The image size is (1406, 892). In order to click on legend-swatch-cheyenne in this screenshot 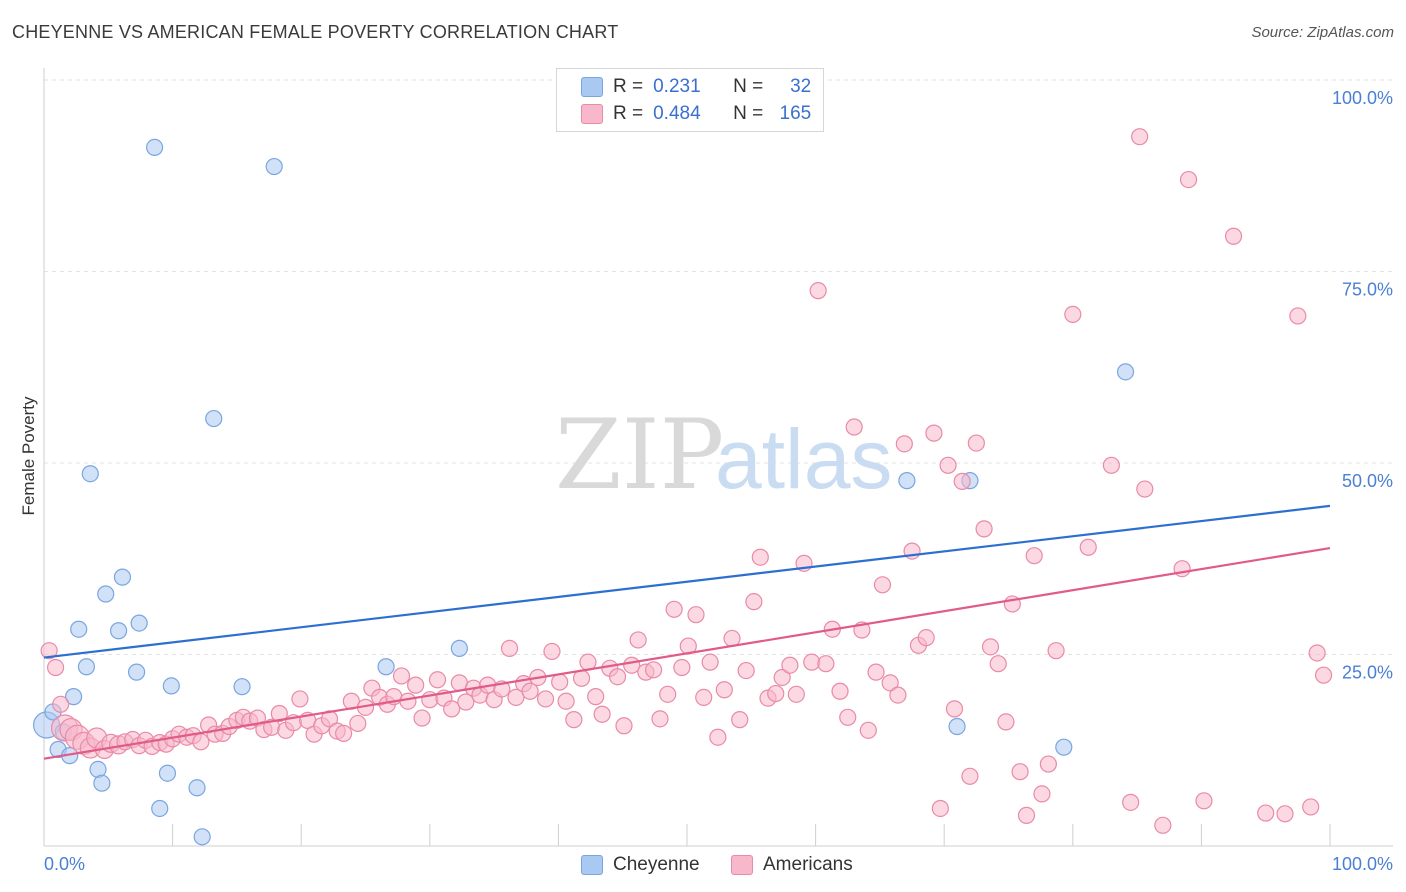, I will do `click(592, 87)`.